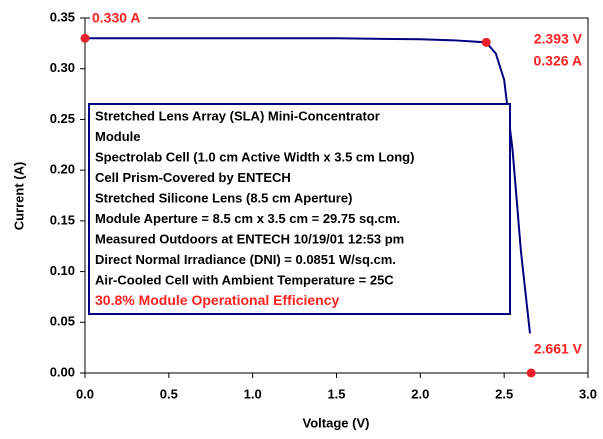  Describe the element at coordinates (558, 349) in the screenshot. I see `annotation: 2.661 V` at that location.